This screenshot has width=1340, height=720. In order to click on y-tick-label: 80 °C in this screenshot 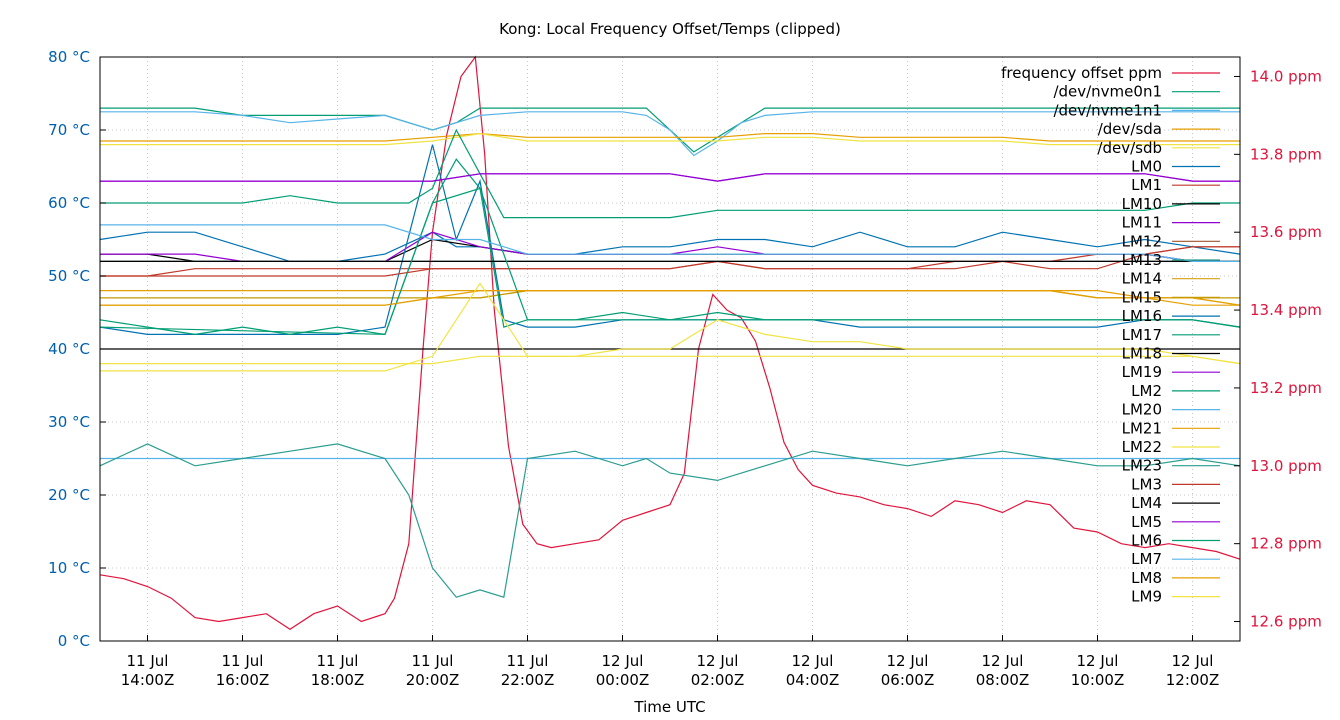, I will do `click(69, 57)`.